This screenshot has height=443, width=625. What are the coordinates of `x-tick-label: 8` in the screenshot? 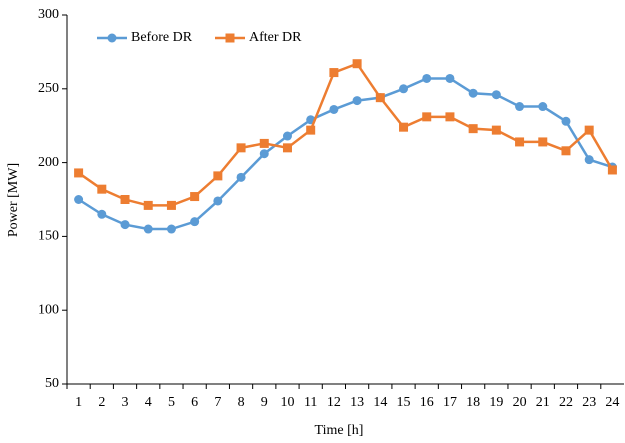 It's located at (241, 402).